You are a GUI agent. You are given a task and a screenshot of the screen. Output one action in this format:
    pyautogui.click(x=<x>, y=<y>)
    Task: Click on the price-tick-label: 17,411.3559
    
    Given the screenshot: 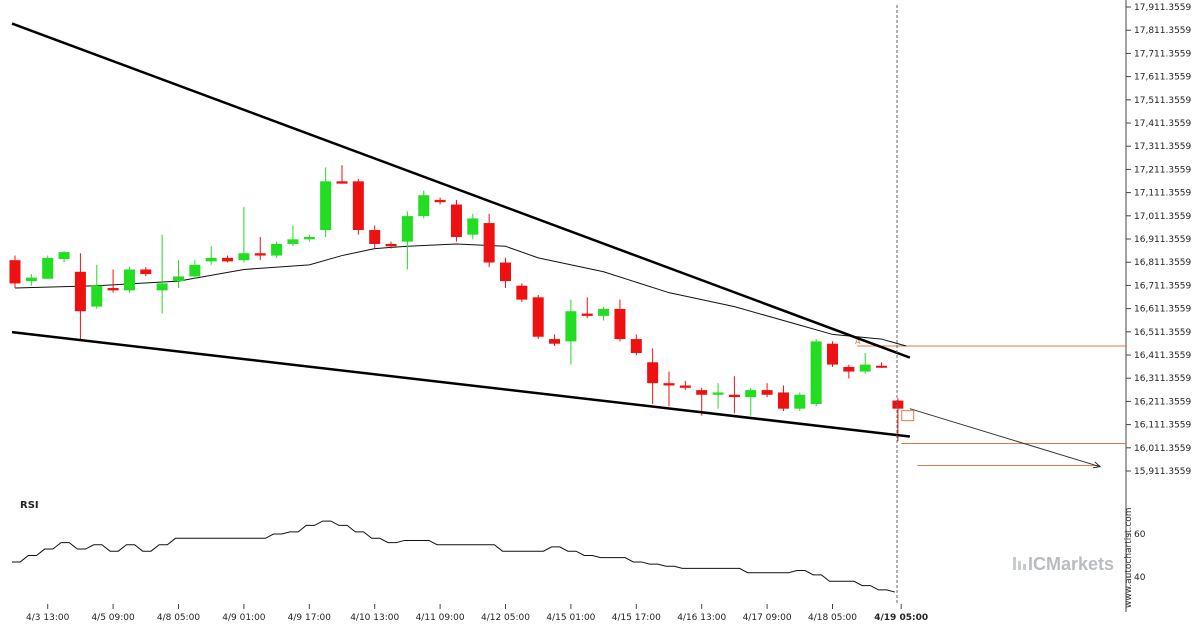 What is the action you would take?
    pyautogui.click(x=1163, y=124)
    